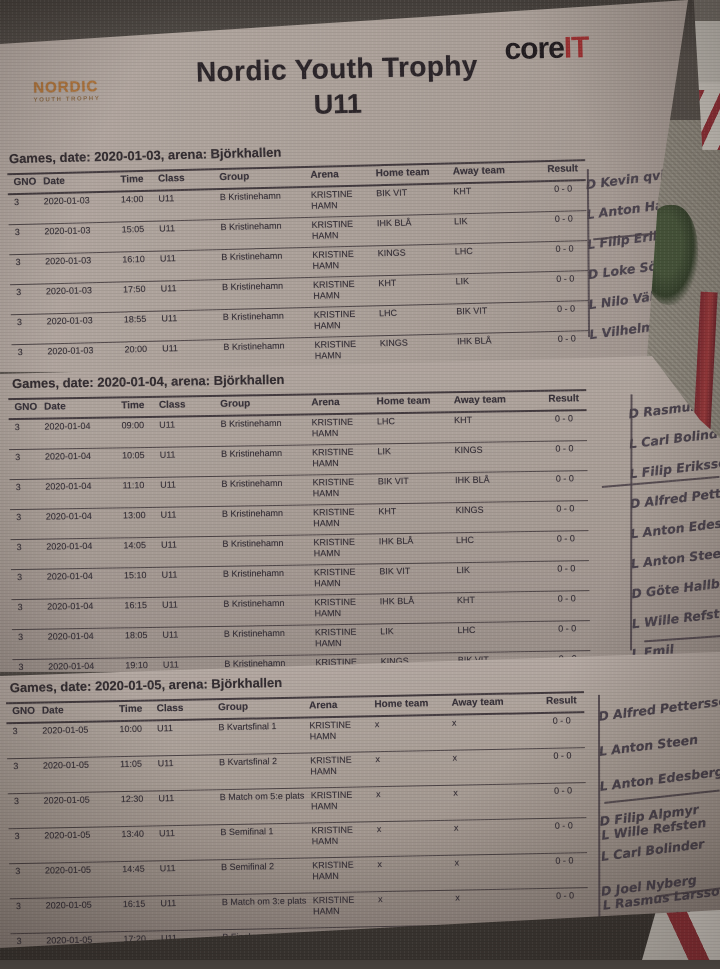 Image resolution: width=720 pixels, height=969 pixels. Describe the element at coordinates (648, 745) in the screenshot. I see `handwritten-referee-note: L Anton Steen` at that location.